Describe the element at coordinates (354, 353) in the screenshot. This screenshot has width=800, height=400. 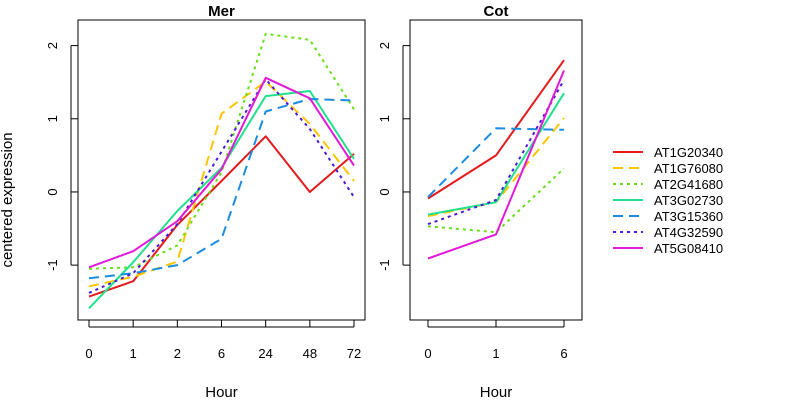
I see `x-tick-label: 72` at that location.